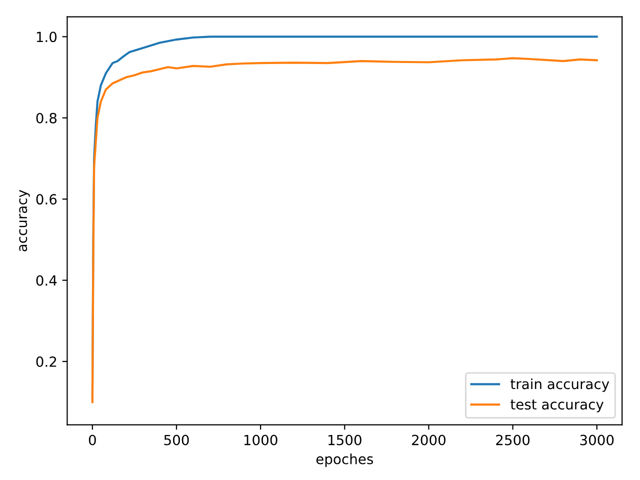 The height and width of the screenshot is (480, 640). I want to click on legend-label: train accuracy, so click(560, 385).